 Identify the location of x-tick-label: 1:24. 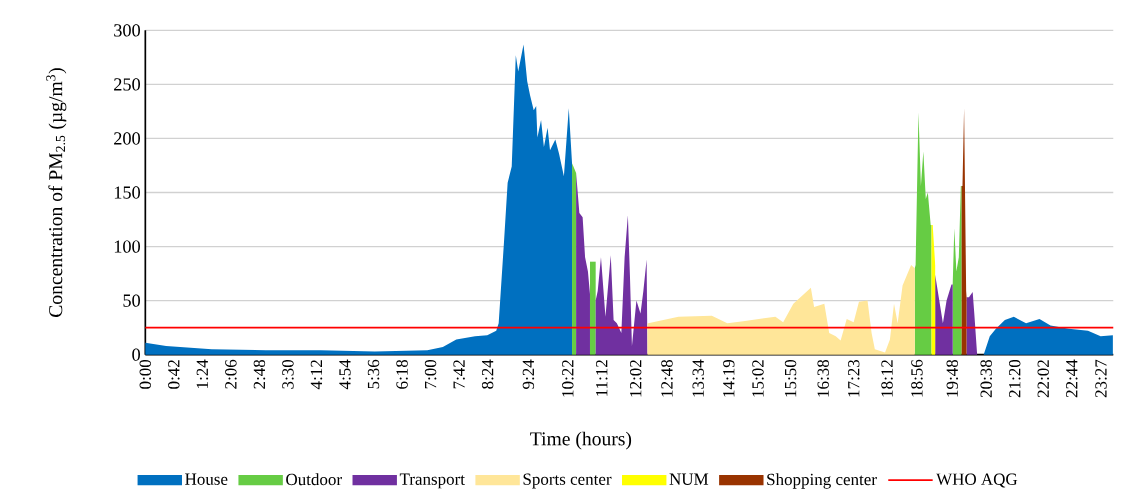
(202, 374).